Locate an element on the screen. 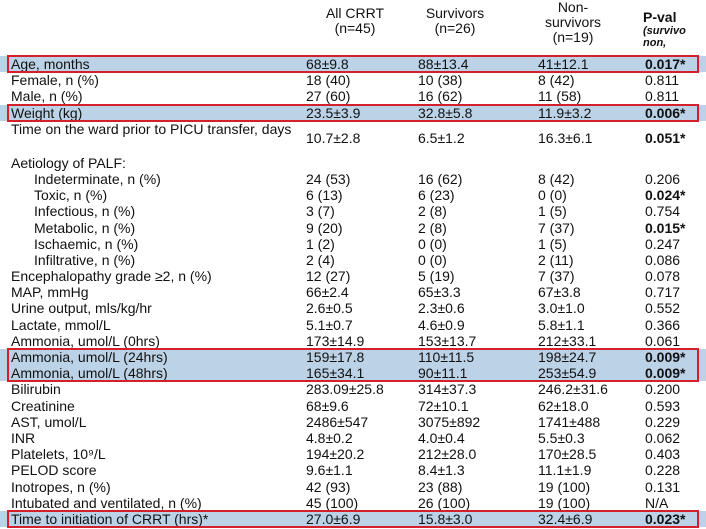 This screenshot has width=706, height=529. p-value: 0.023* is located at coordinates (665, 518).